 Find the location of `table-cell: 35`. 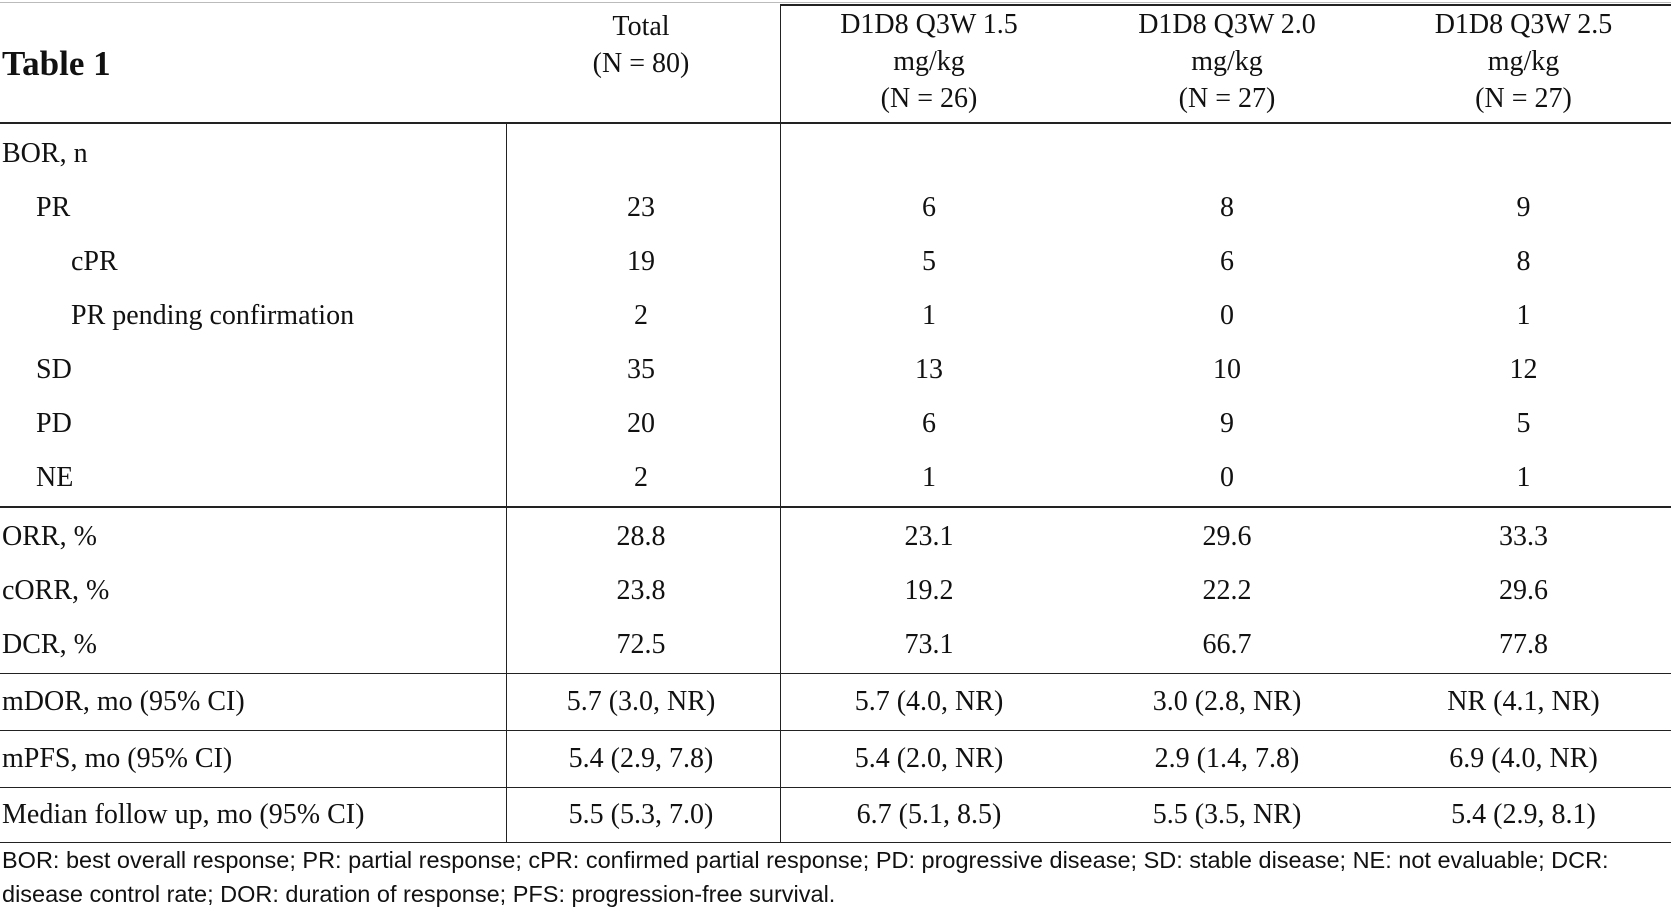

table-cell: 35 is located at coordinates (641, 369).